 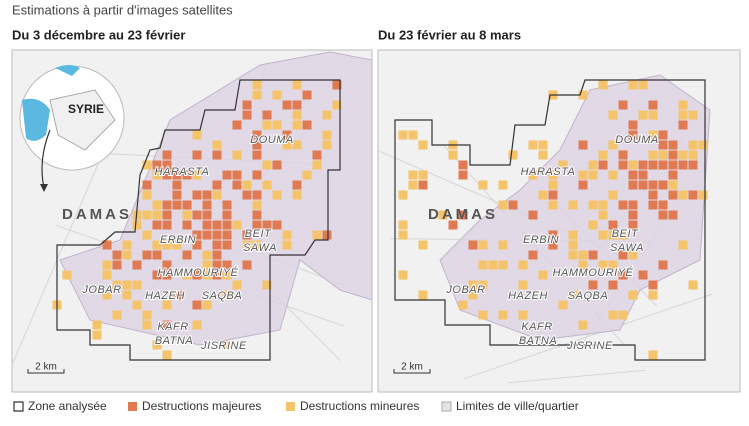 I want to click on place-label: HAMMOURIYÉ, so click(x=198, y=272).